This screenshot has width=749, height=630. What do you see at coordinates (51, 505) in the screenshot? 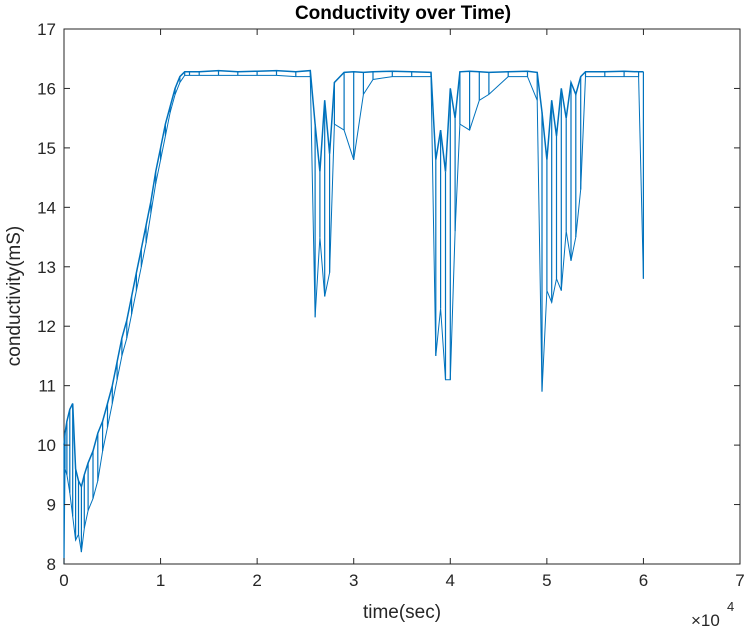
I see `y-tick-label: 9` at bounding box center [51, 505].